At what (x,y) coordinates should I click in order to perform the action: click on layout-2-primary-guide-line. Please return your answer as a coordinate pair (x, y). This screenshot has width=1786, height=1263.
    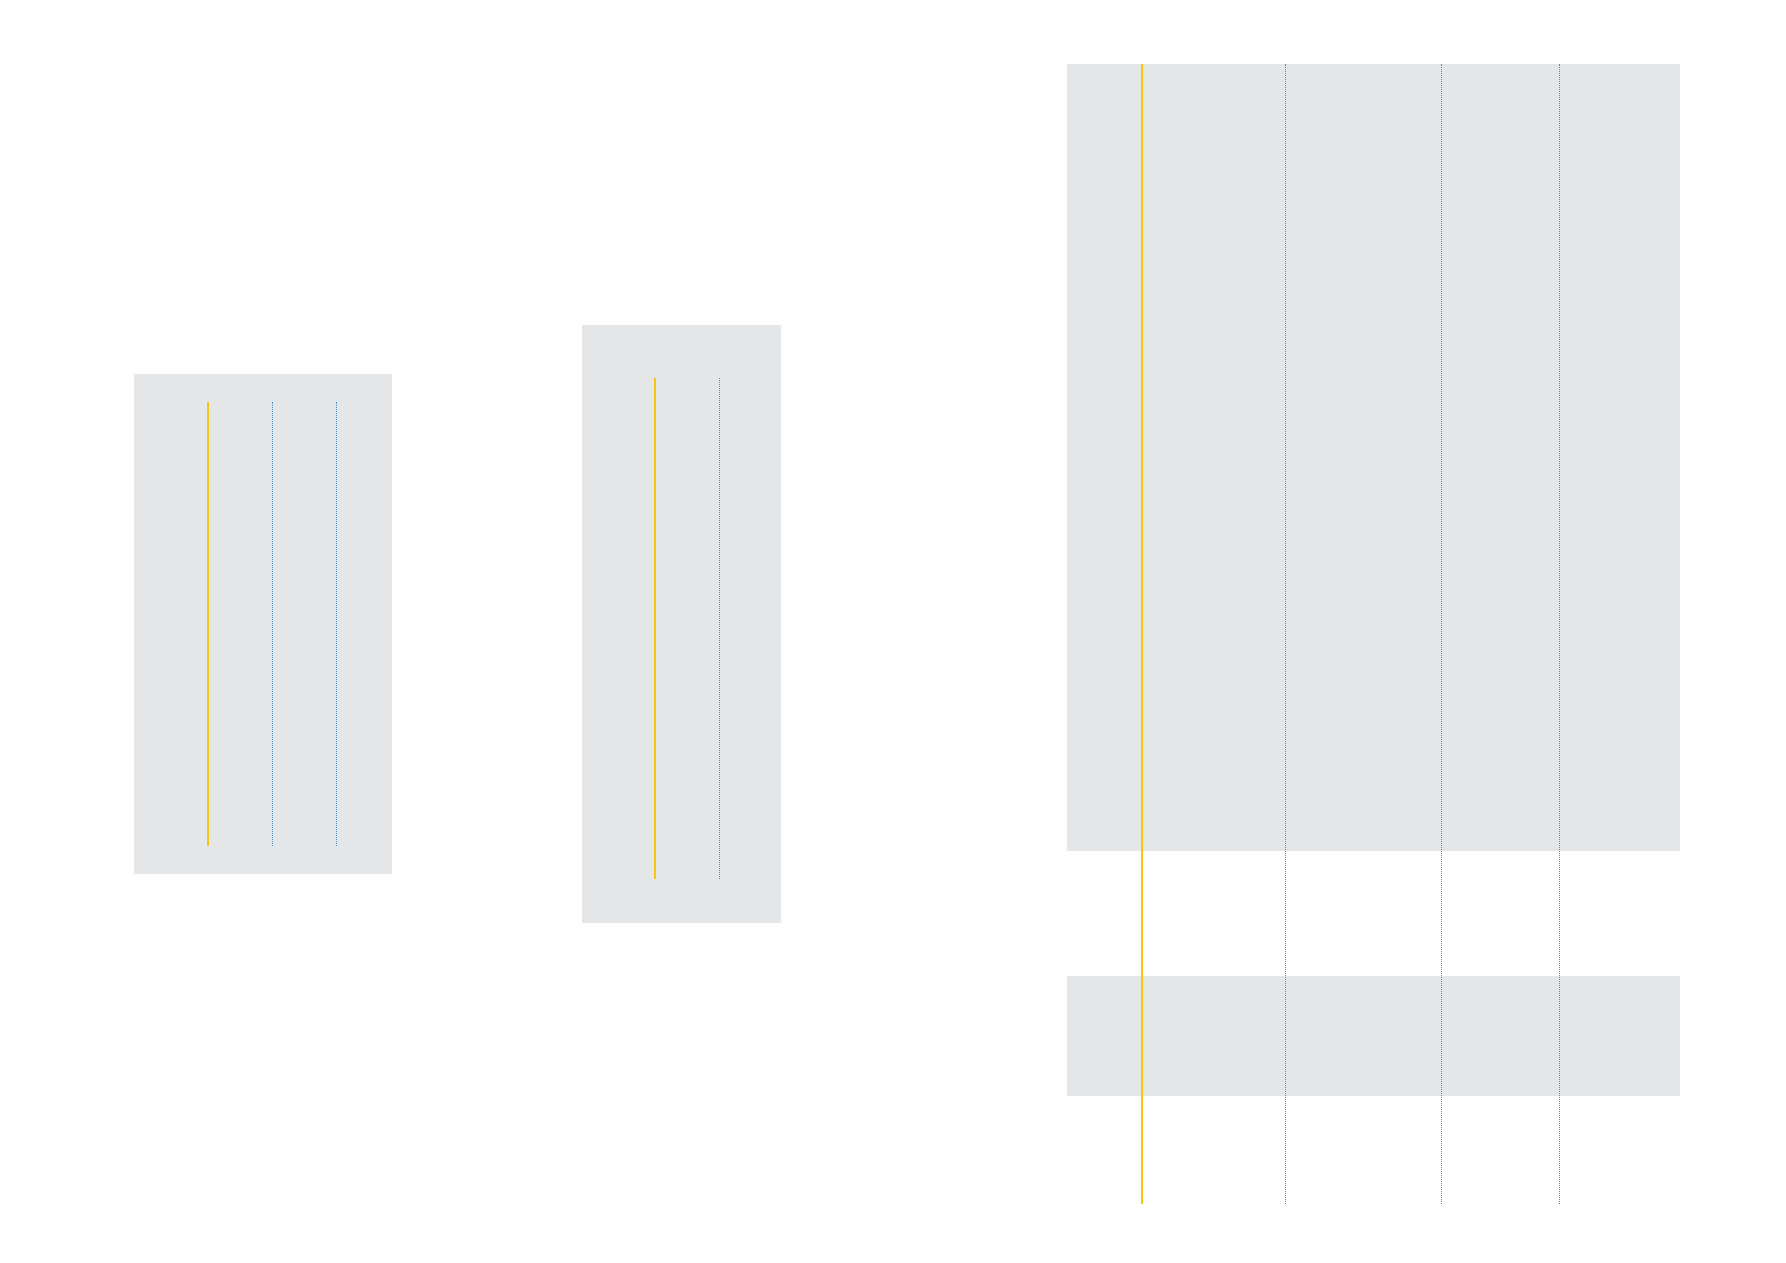
    Looking at the image, I should click on (655, 628).